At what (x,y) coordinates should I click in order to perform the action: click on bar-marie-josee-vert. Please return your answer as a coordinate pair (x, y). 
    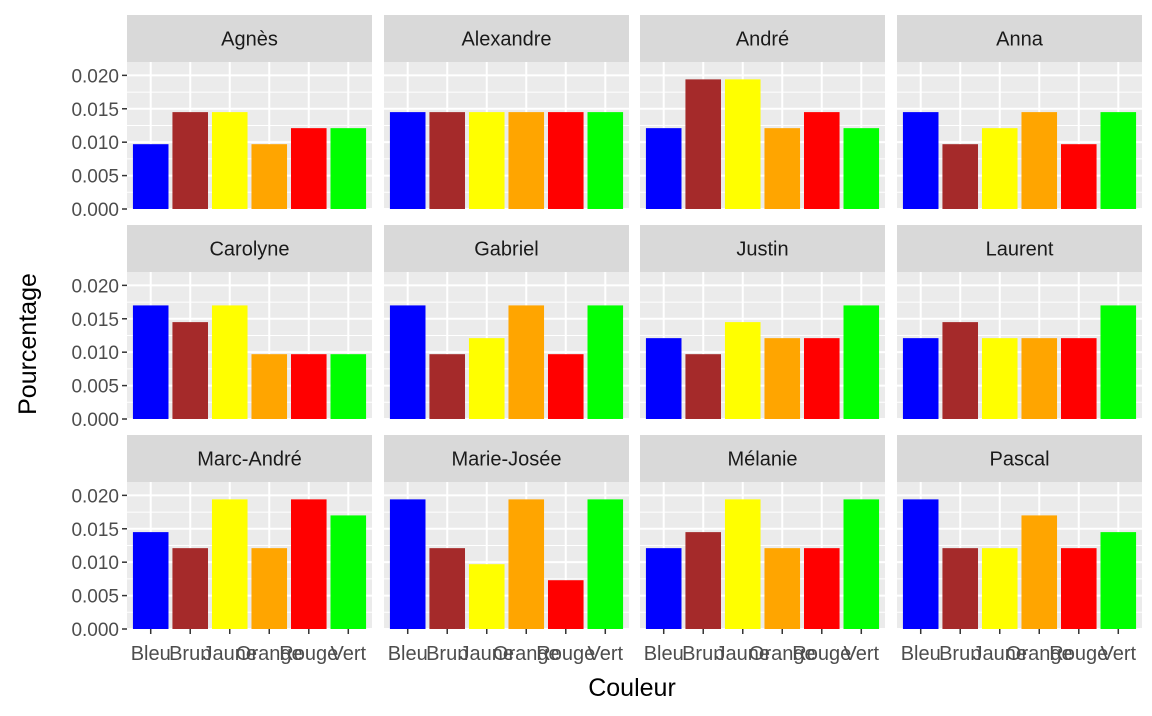
    Looking at the image, I should click on (605, 564).